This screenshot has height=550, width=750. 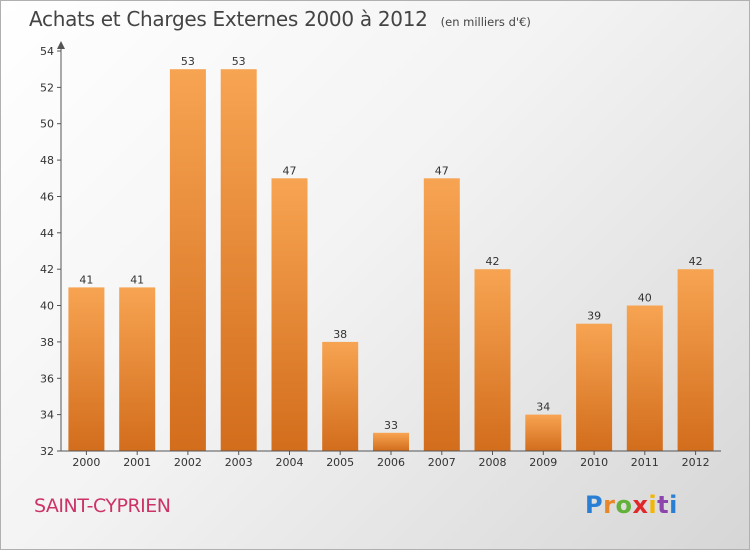 I want to click on x-tick-label: 2003, so click(x=239, y=462).